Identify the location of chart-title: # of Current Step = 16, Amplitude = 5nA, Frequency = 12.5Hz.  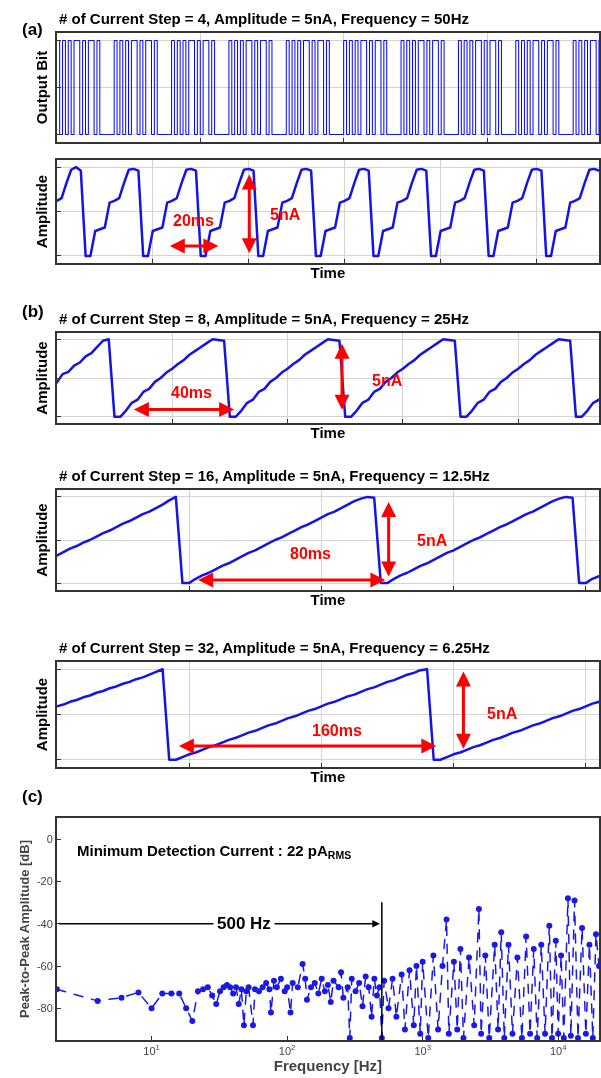
(274, 475).